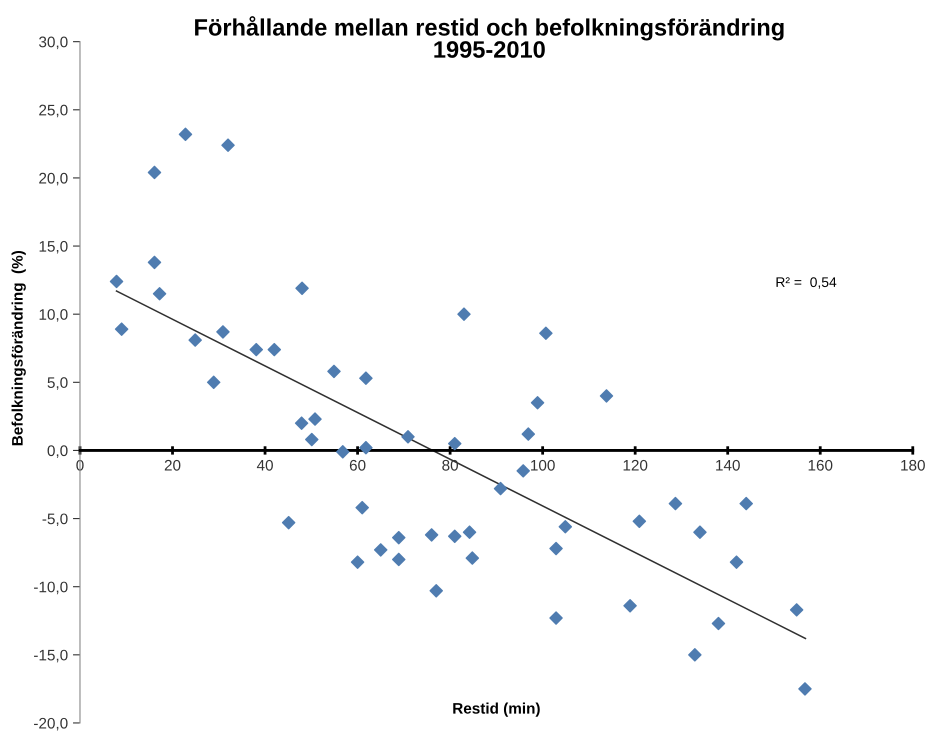  I want to click on x-tick-label: 100, so click(543, 465).